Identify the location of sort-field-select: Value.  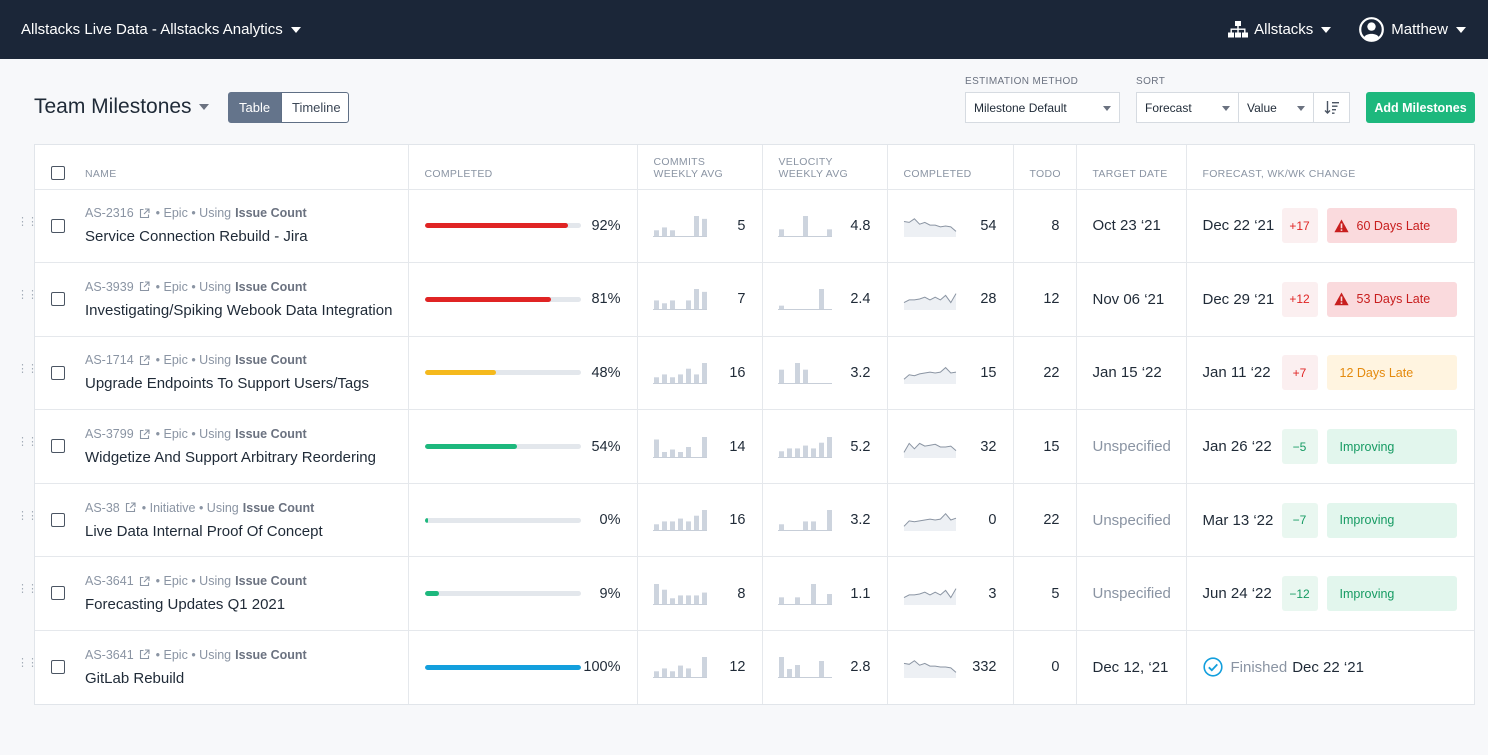
(1276, 107).